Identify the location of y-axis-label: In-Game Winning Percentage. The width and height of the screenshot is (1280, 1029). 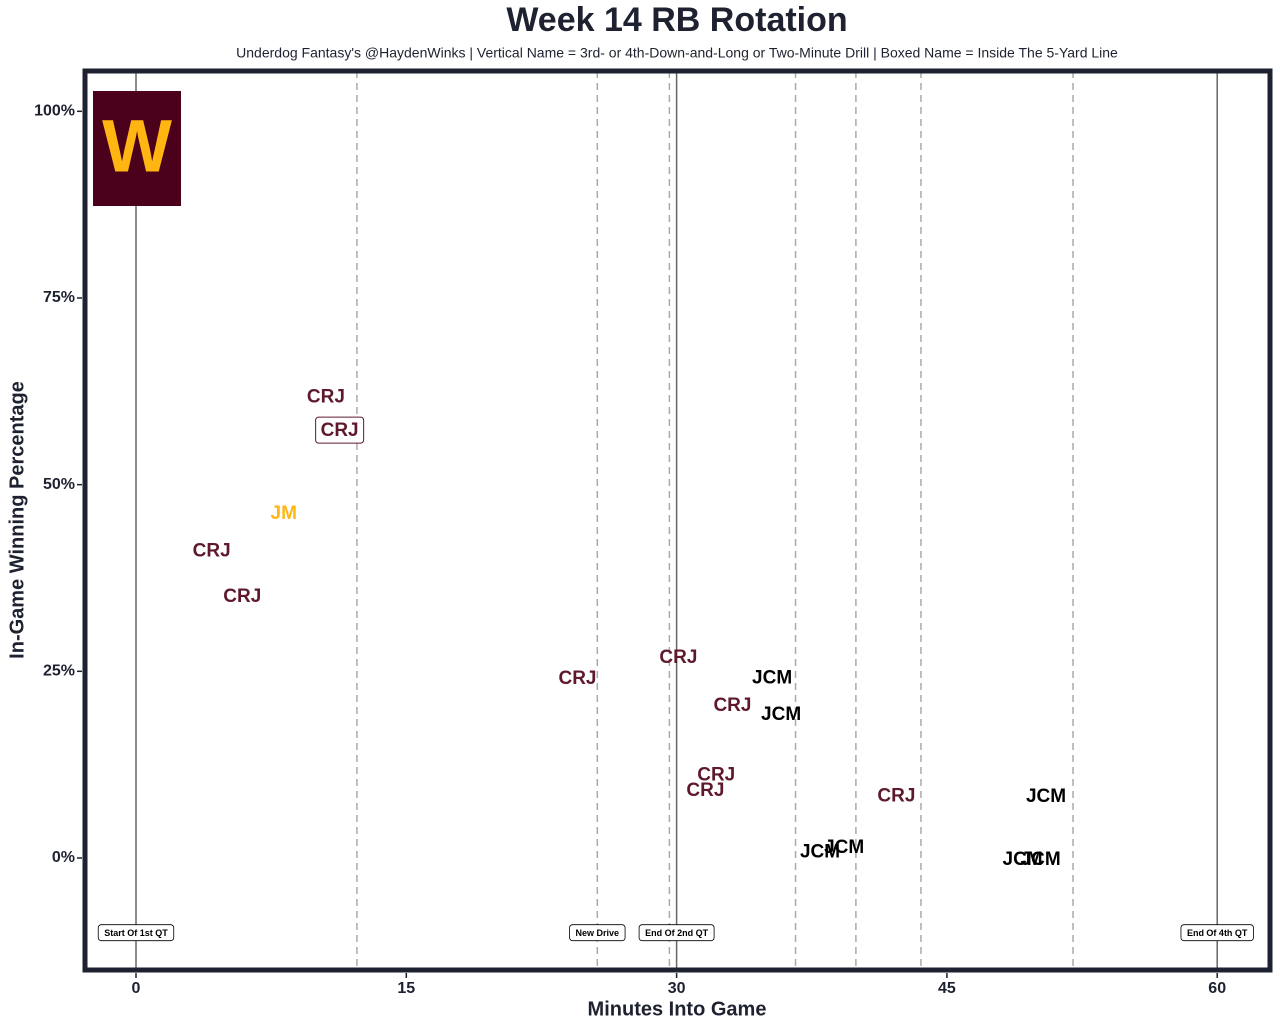
(17, 520).